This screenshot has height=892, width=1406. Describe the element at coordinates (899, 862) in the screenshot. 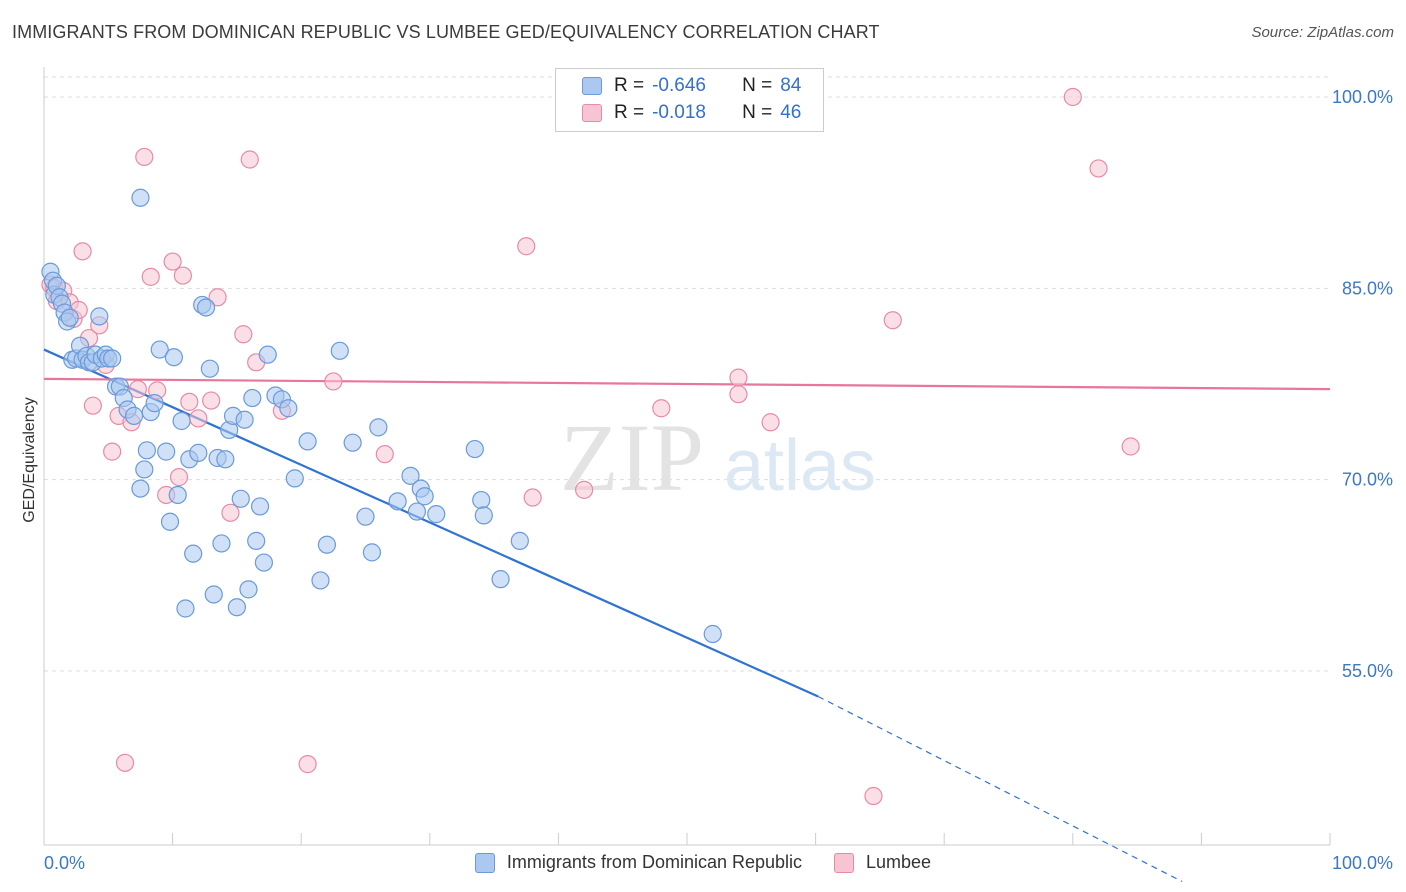

I see `bottom-legend-label: Lumbee` at that location.